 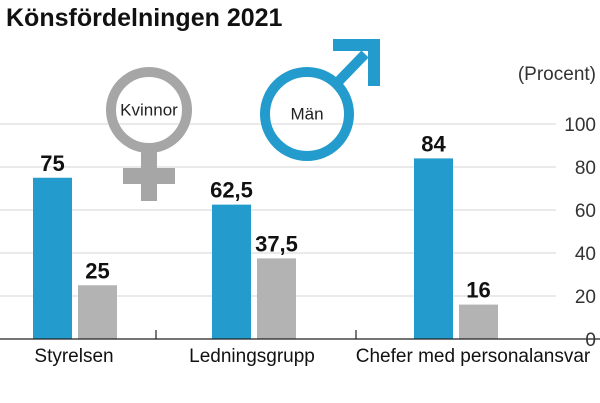 I want to click on y-tick-labels: 0 20 40 60 80 100, so click(x=580, y=233).